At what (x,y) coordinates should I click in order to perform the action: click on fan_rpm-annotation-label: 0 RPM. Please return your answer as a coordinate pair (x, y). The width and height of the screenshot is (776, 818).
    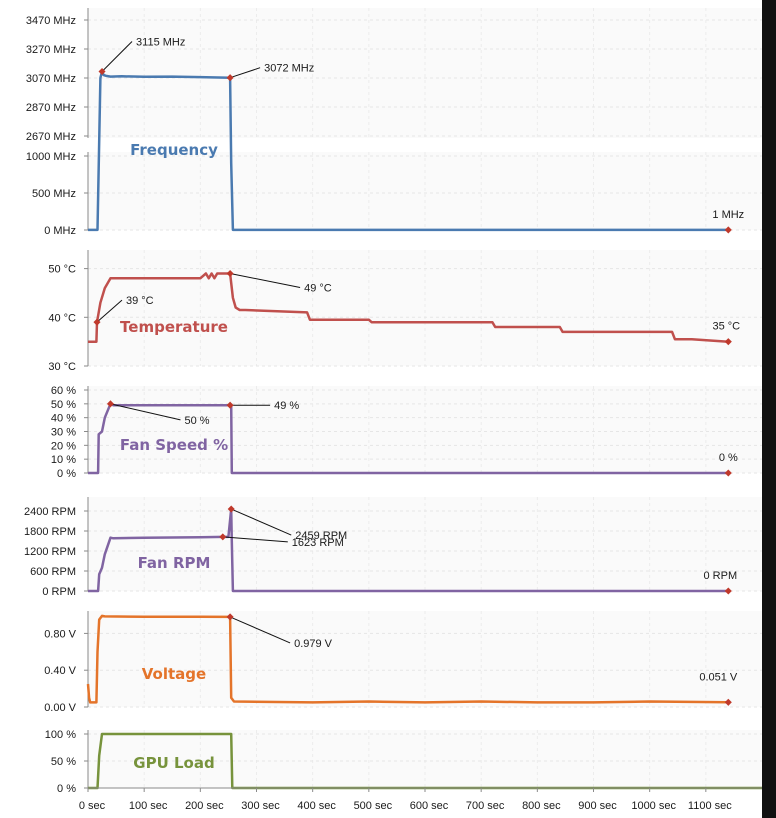
    Looking at the image, I should click on (720, 576).